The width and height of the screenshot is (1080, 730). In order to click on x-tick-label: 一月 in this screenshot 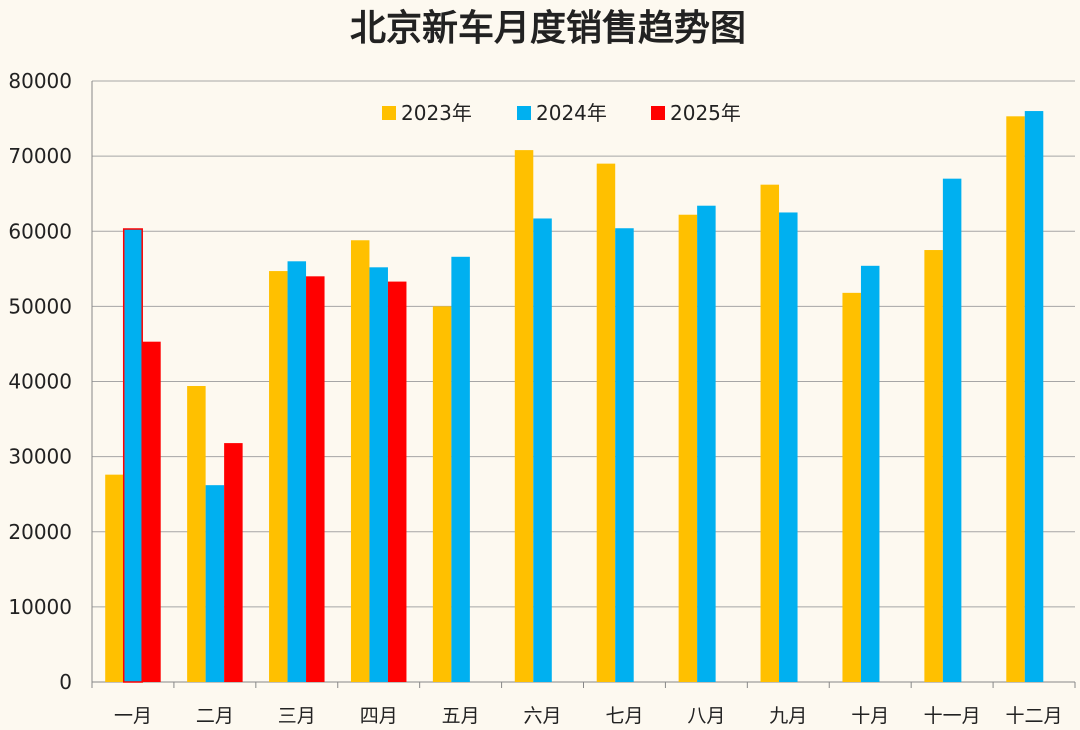, I will do `click(133, 716)`.